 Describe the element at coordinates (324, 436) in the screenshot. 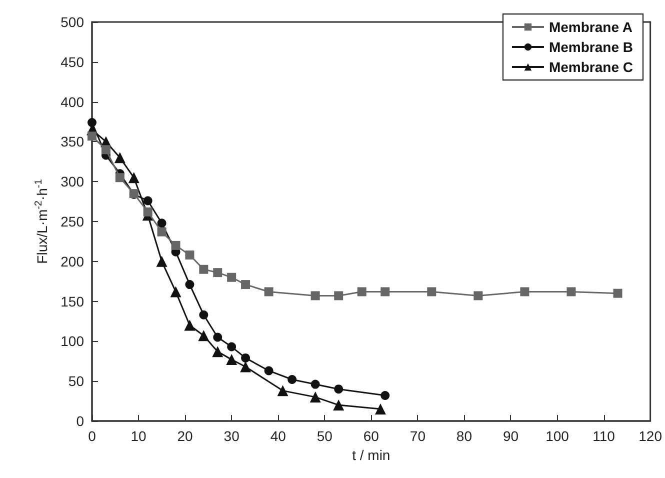

I see `x-tick-label: 50` at that location.